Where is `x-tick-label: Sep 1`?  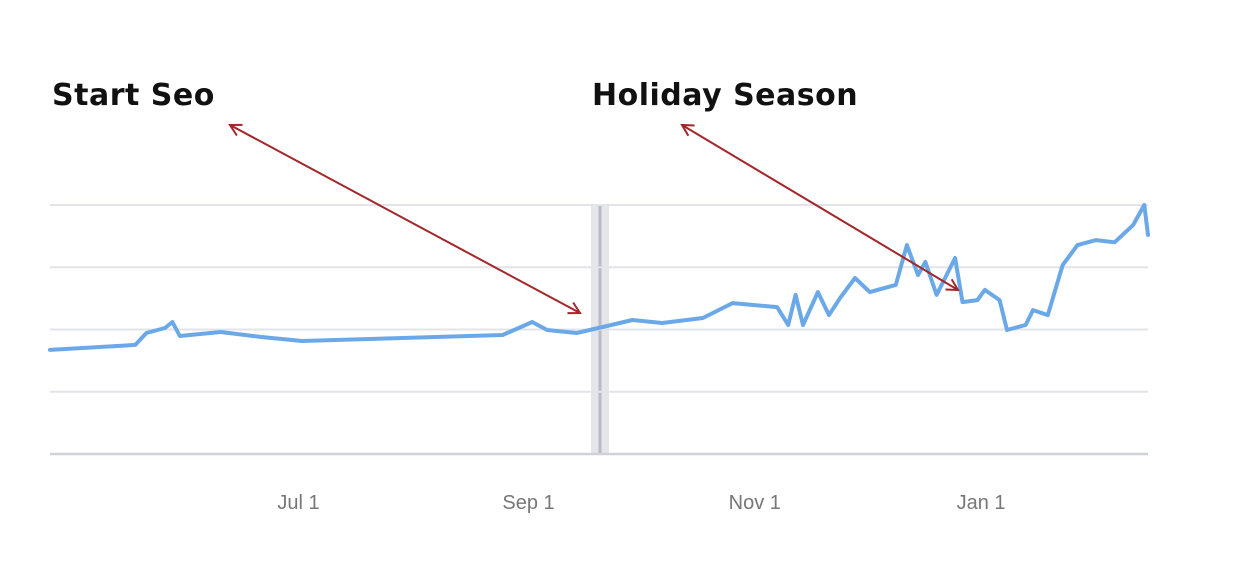
x-tick-label: Sep 1 is located at coordinates (528, 503).